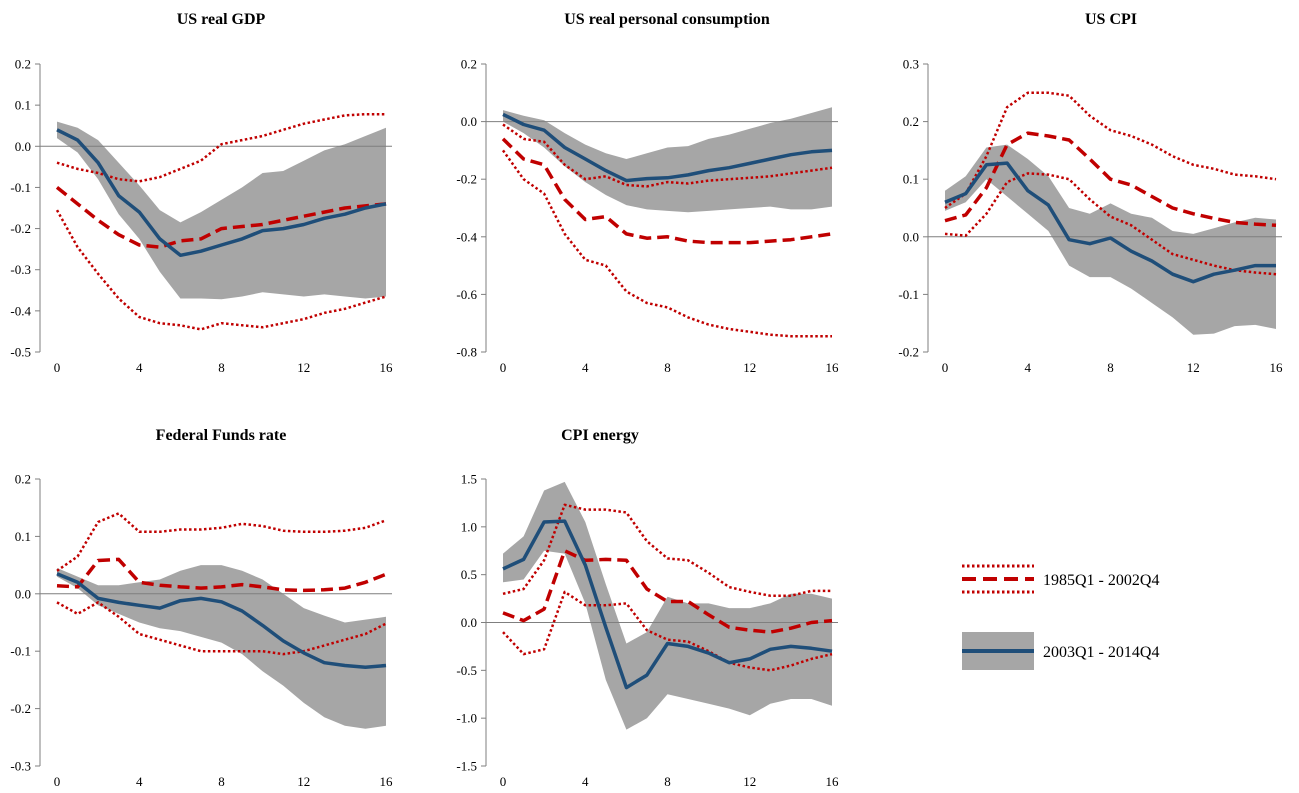 This screenshot has height=793, width=1299. What do you see at coordinates (466, 766) in the screenshot?
I see `y-tick-label: -1.5` at bounding box center [466, 766].